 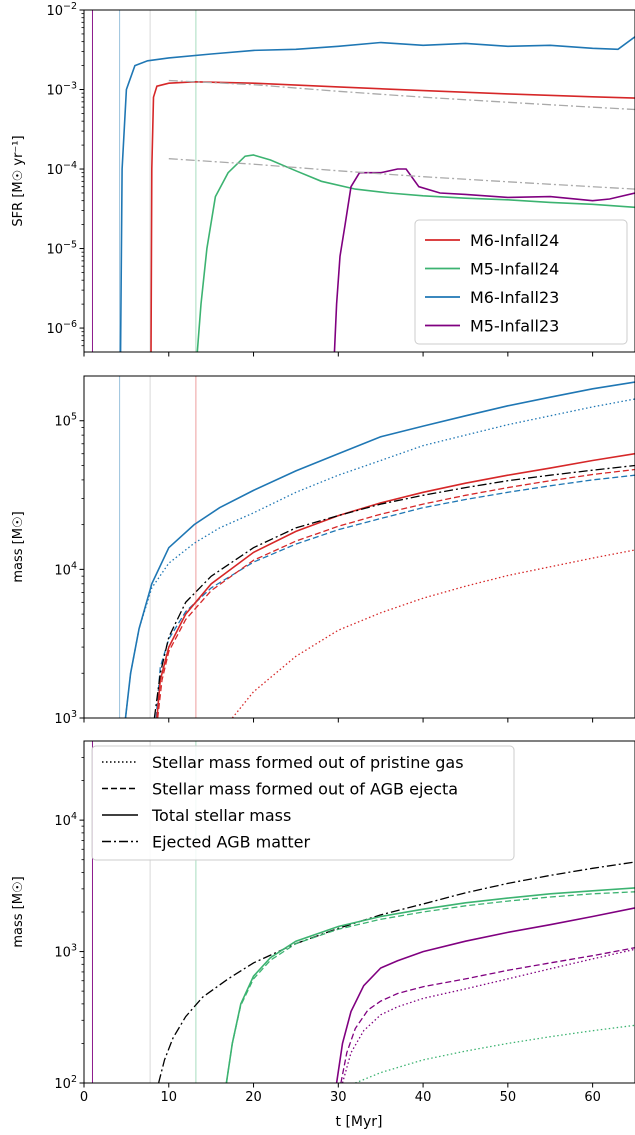 I want to click on y-tick-label: 10⁻⁴, so click(x=61, y=169).